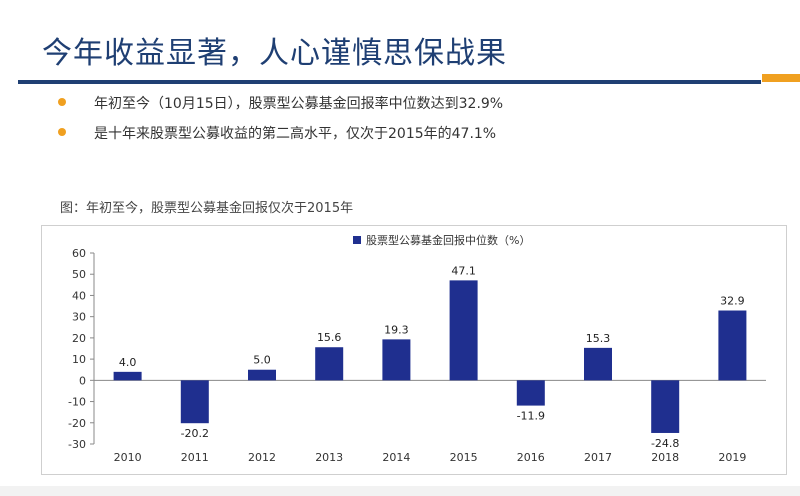 The height and width of the screenshot is (496, 800). Describe the element at coordinates (79, 274) in the screenshot. I see `y-tick-label: 50` at that location.